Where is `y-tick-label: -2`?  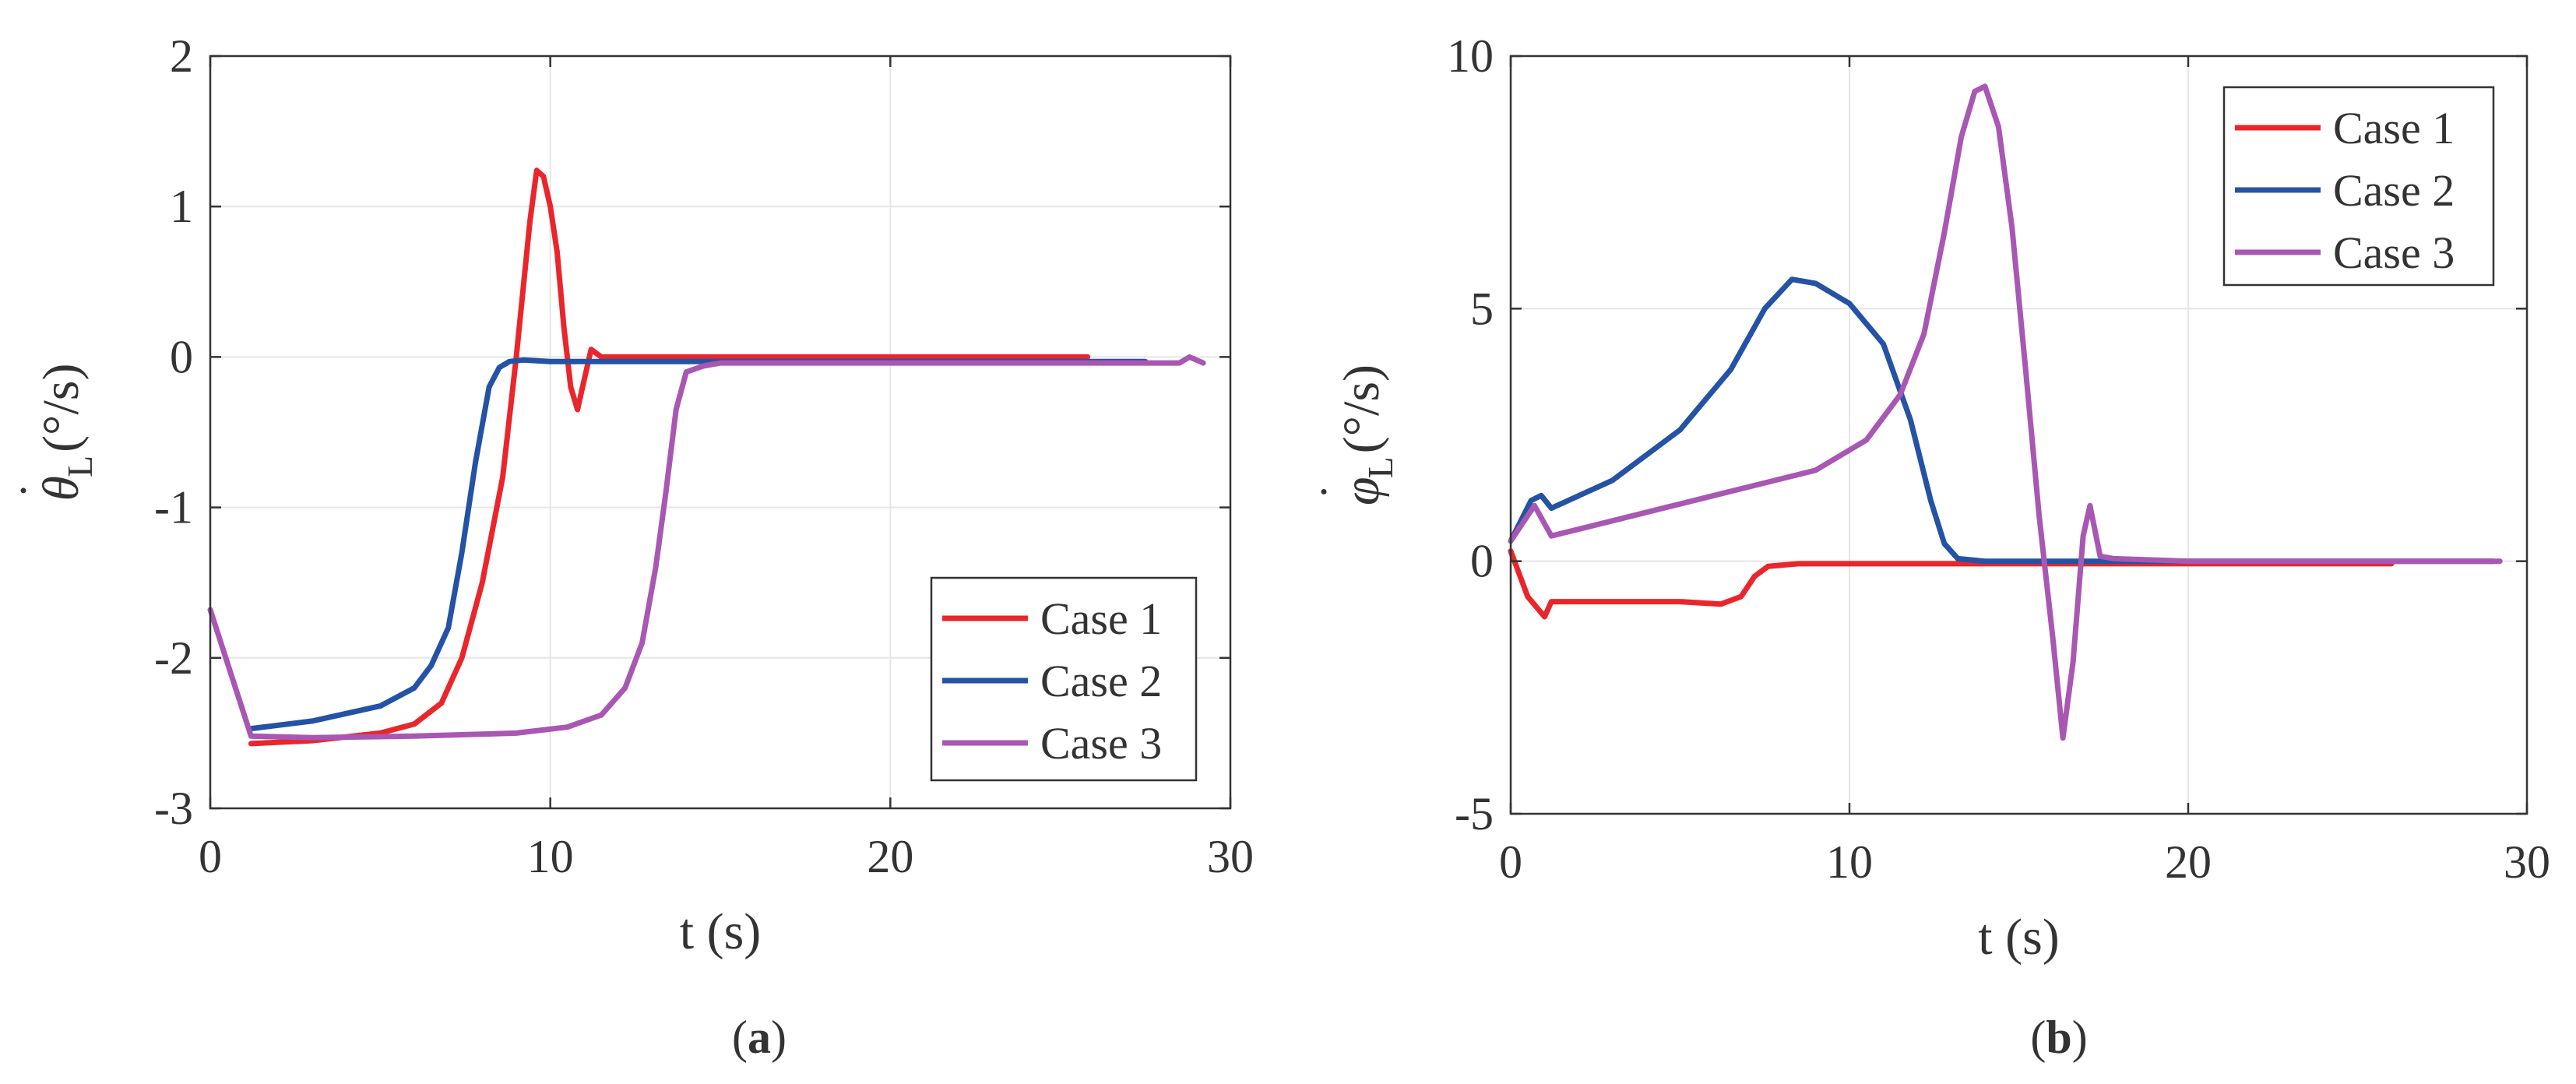 y-tick-label: -2 is located at coordinates (173, 658).